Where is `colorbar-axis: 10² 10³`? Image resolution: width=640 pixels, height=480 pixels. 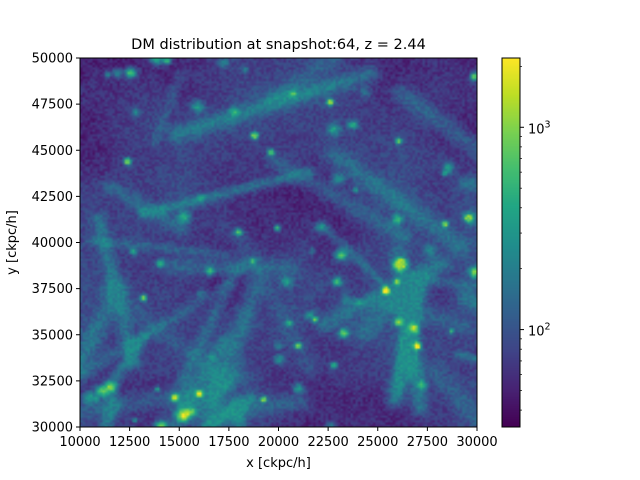 colorbar-axis: 10² 10³ is located at coordinates (535, 238).